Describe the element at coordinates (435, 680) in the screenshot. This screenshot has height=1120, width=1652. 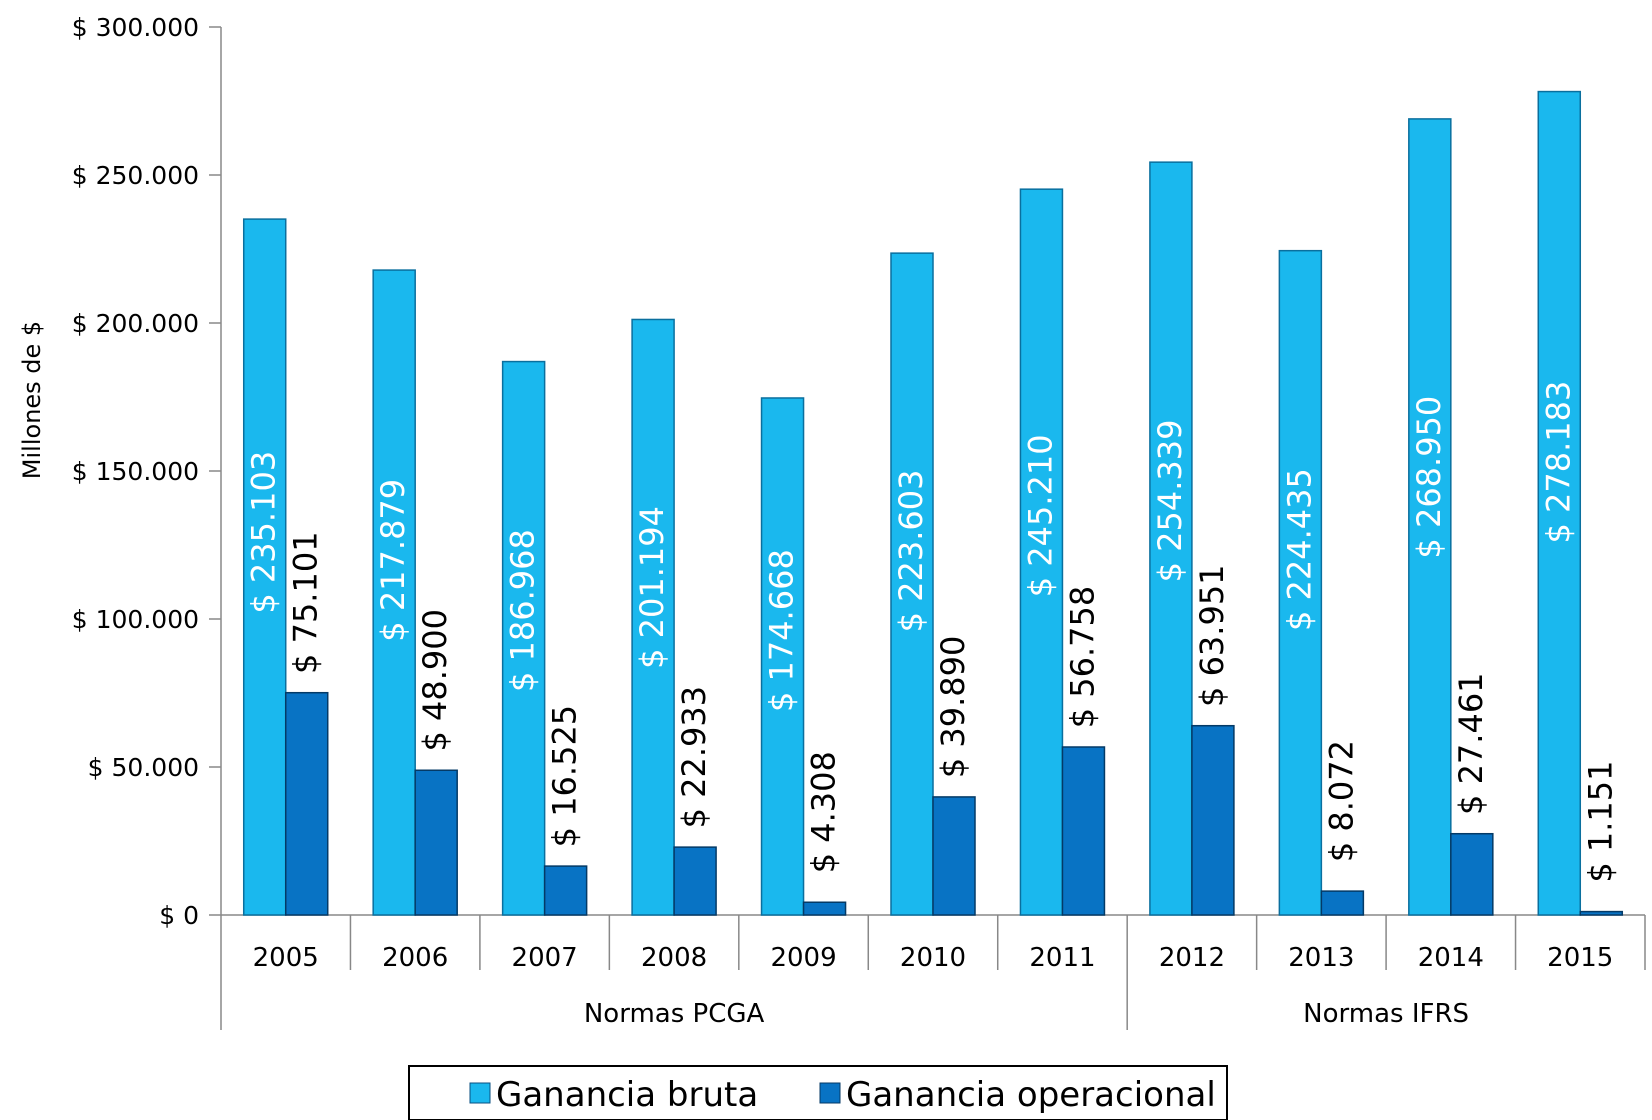
I see `data-label-ganancia-operacional: $ 48.900` at that location.